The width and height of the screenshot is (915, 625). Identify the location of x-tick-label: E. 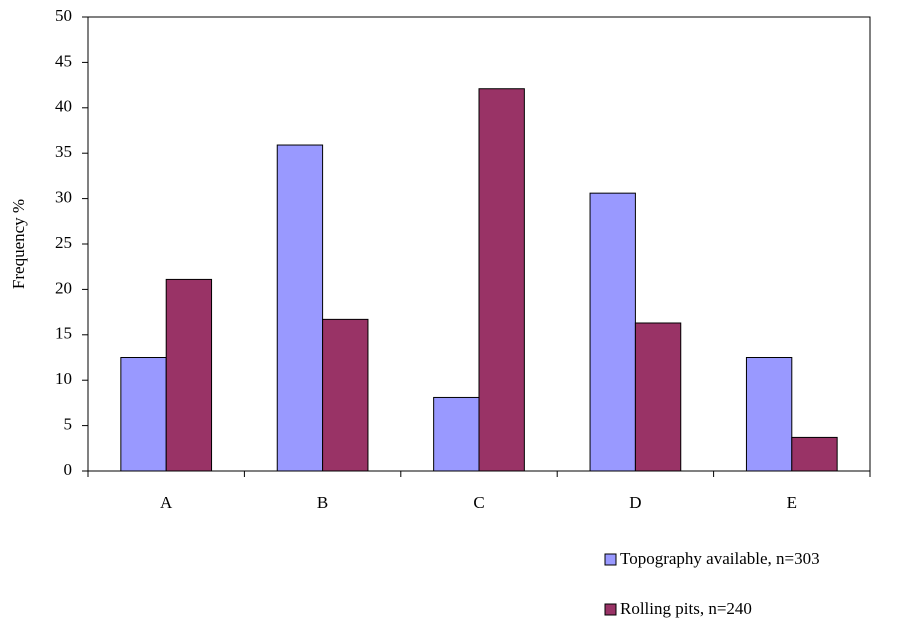
(792, 502).